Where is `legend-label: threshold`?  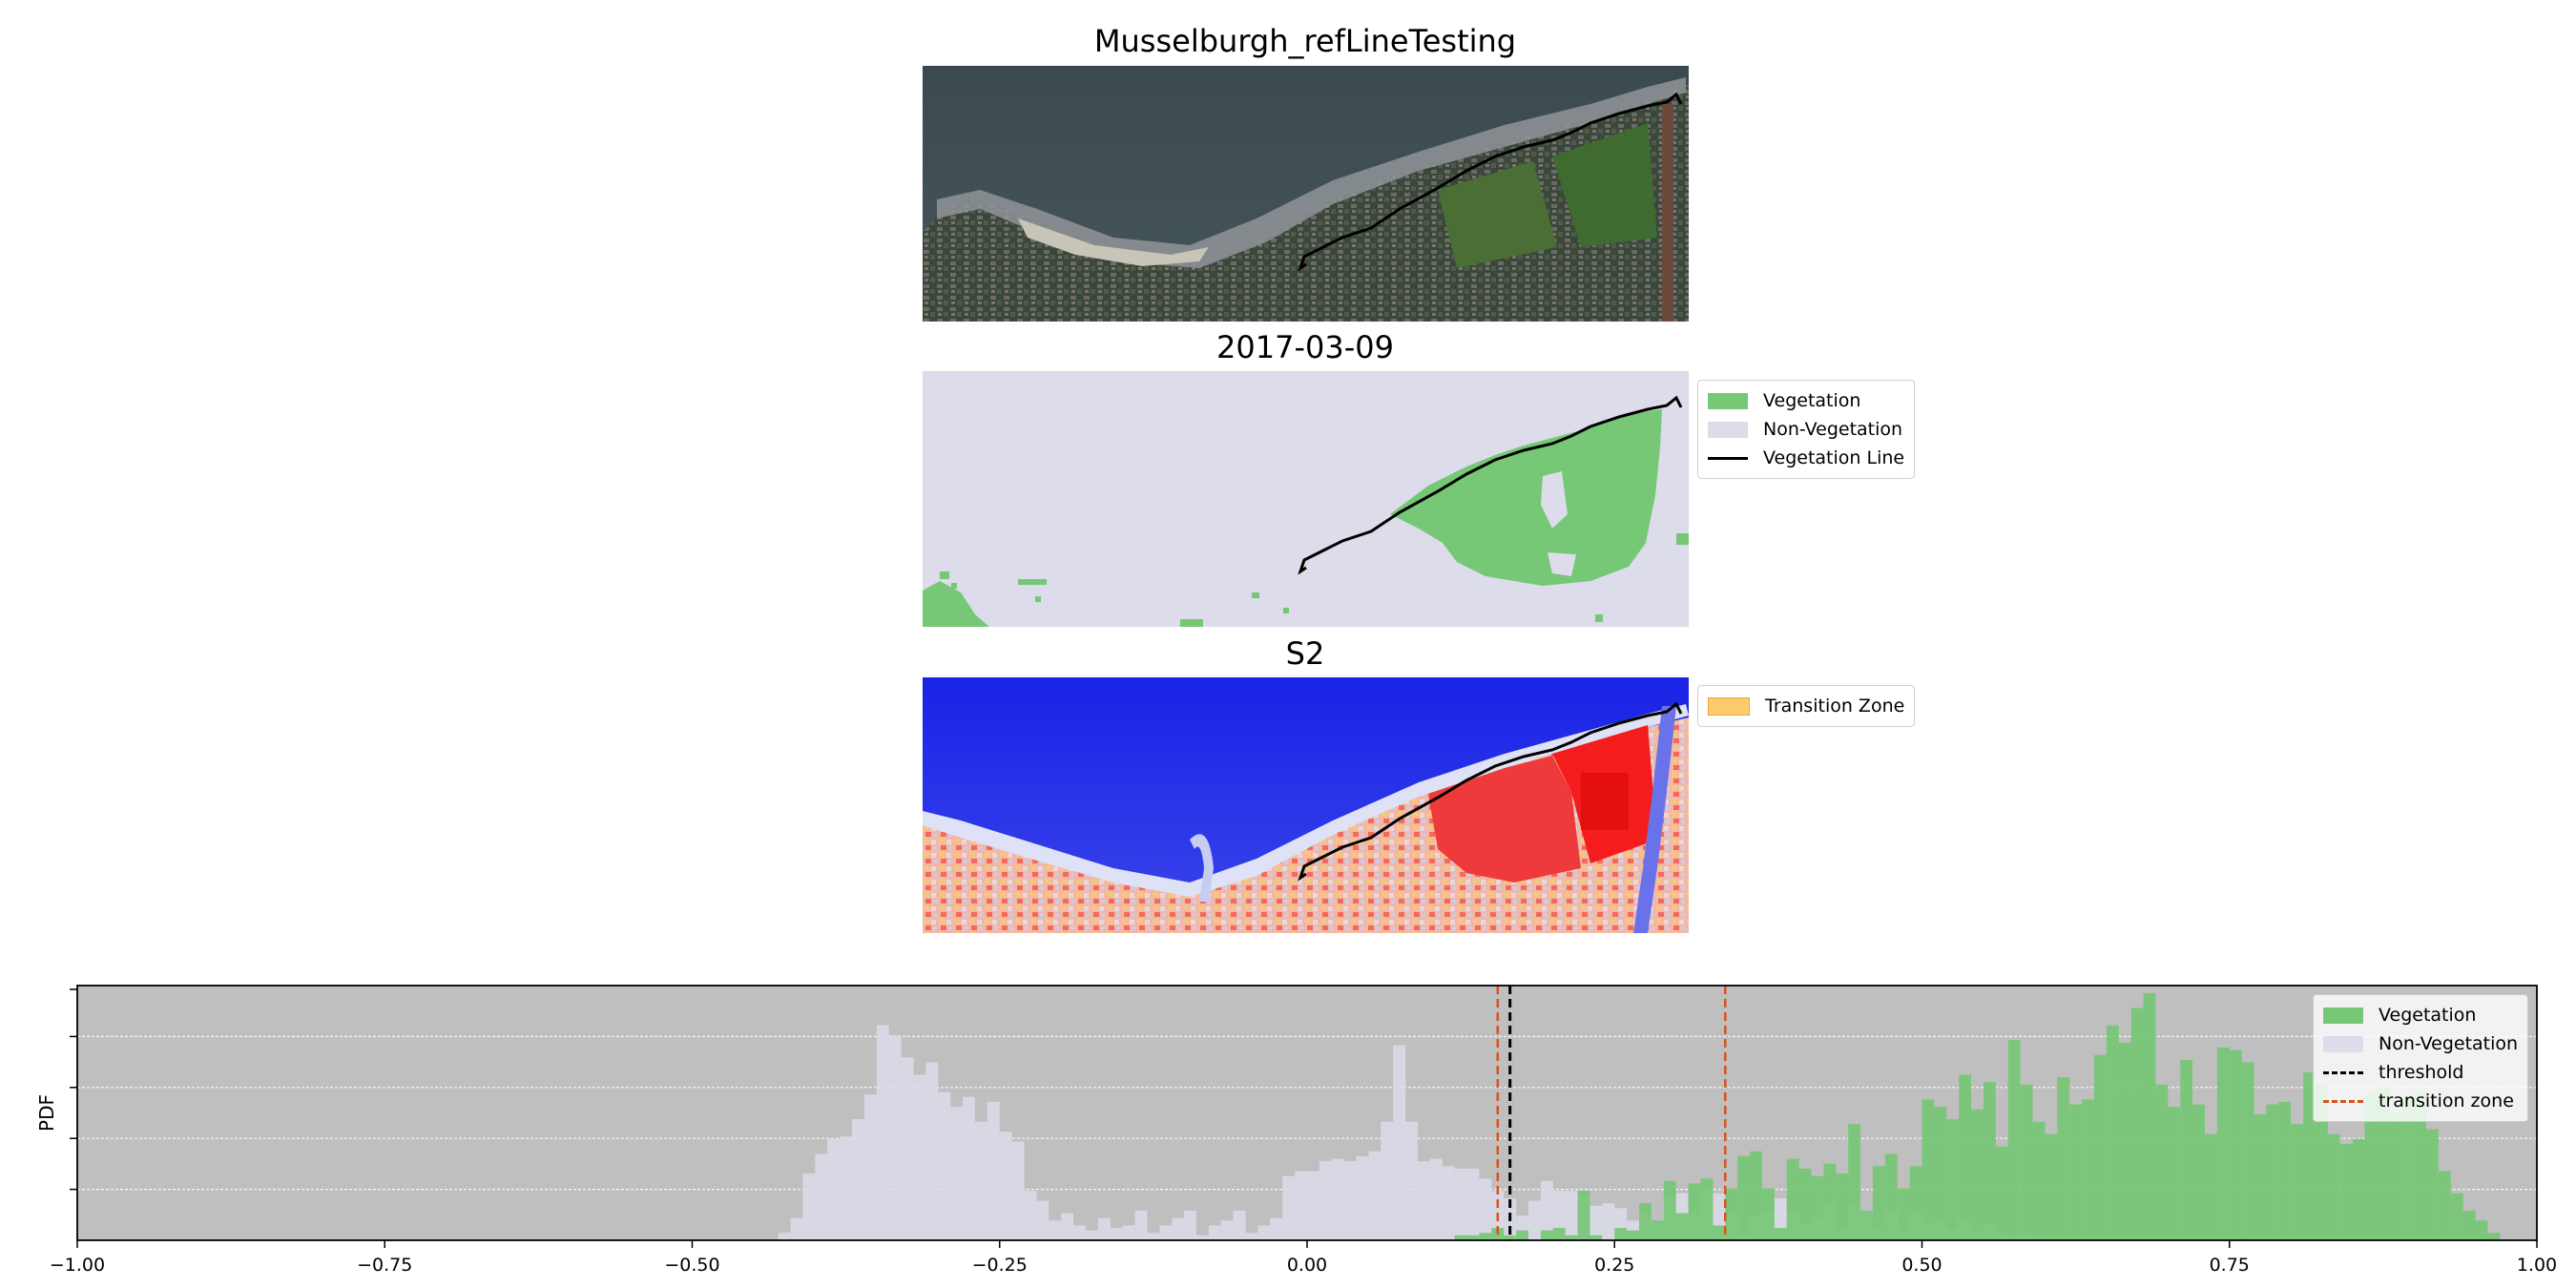 legend-label: threshold is located at coordinates (2421, 1072).